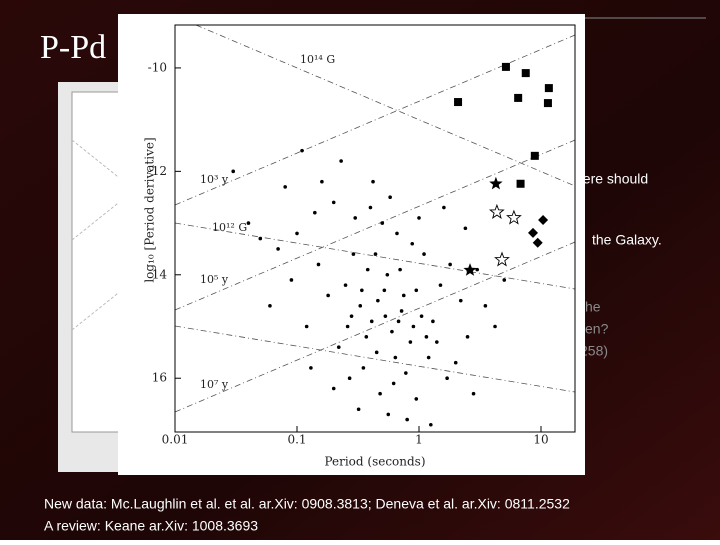 This screenshot has width=720, height=545. I want to click on bullet-fragment: the Galaxy., so click(627, 240).